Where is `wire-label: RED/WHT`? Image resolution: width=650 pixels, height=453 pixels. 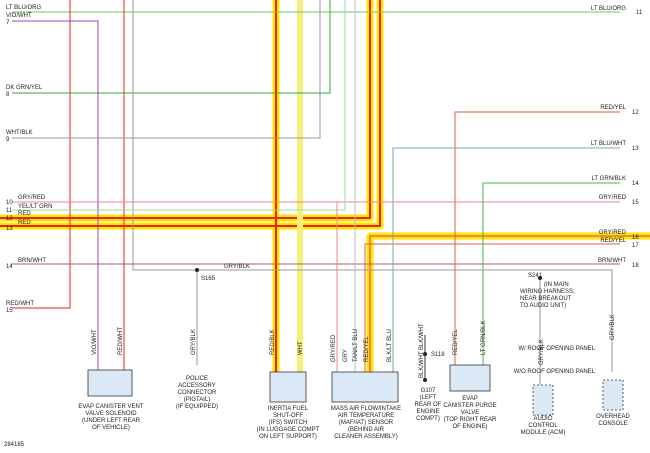 wire-label: RED/WHT is located at coordinates (121, 341).